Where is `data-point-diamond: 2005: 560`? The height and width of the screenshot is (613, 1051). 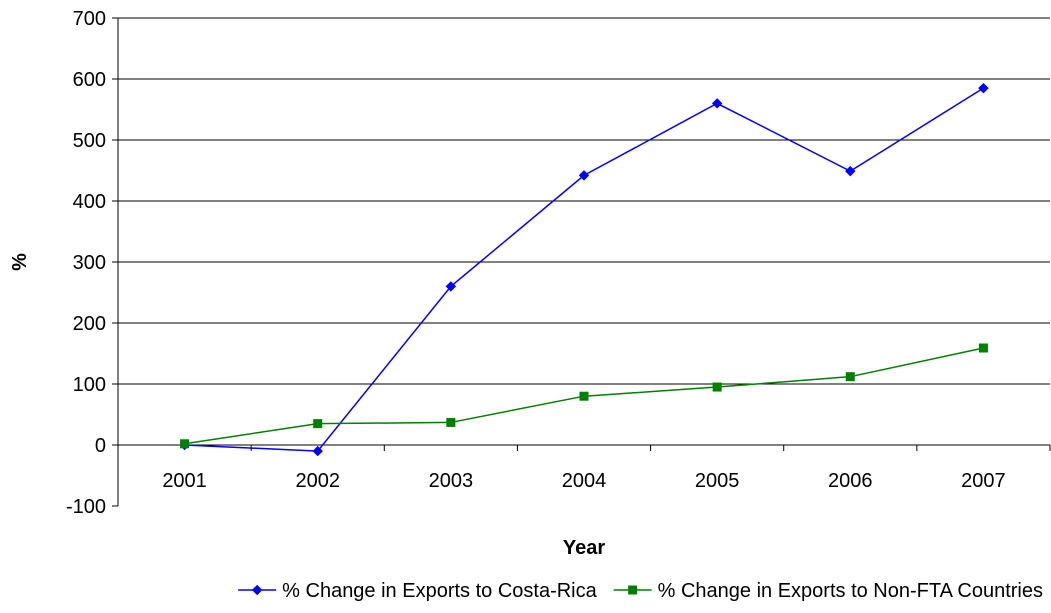
data-point-diamond: 2005: 560 is located at coordinates (717, 103).